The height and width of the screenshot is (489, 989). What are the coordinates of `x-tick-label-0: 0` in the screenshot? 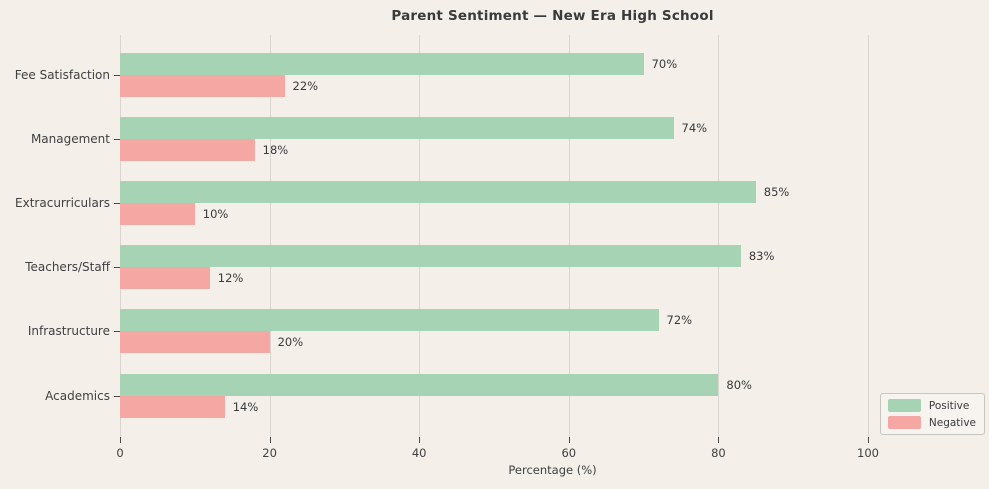 It's located at (120, 453).